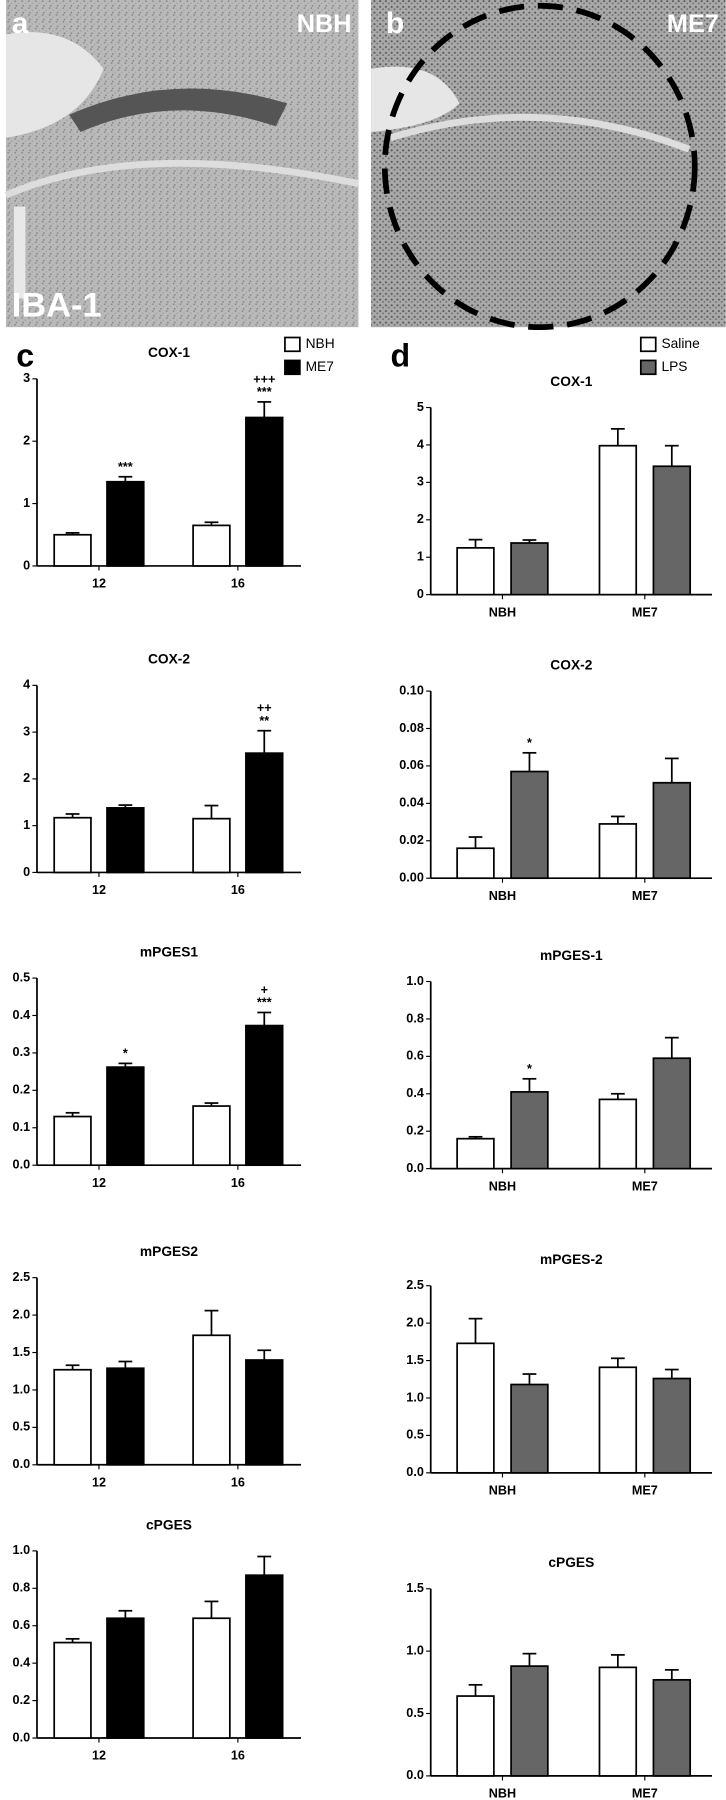 Image resolution: width=726 pixels, height=1800 pixels. I want to click on image-title: NBH, so click(324, 24).